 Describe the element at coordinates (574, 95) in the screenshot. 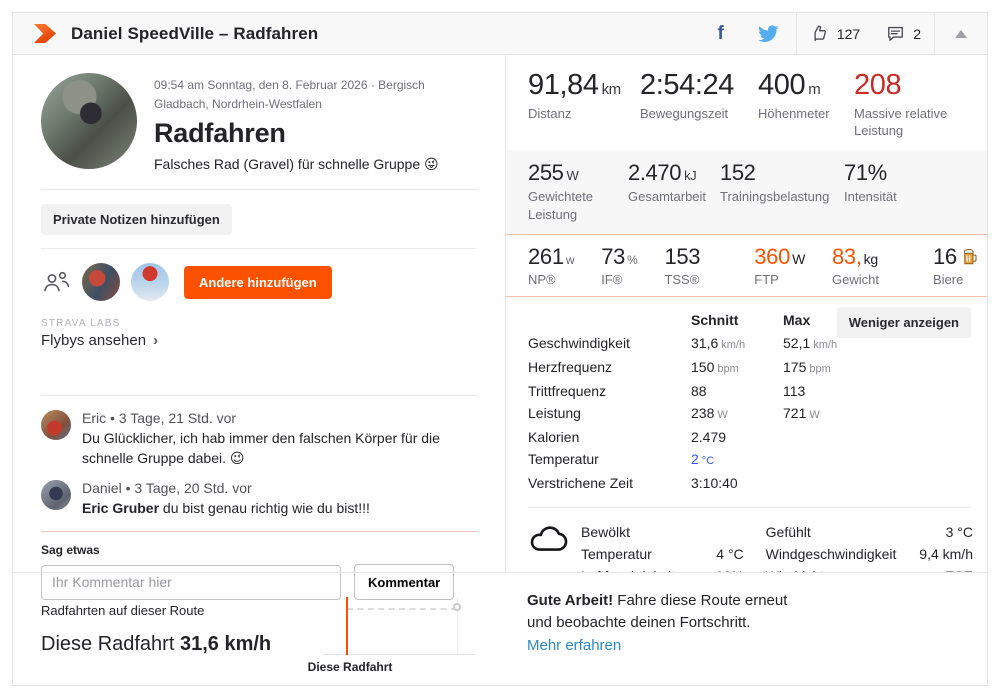

I see `stat-distance: 91,84 km Distanz` at that location.